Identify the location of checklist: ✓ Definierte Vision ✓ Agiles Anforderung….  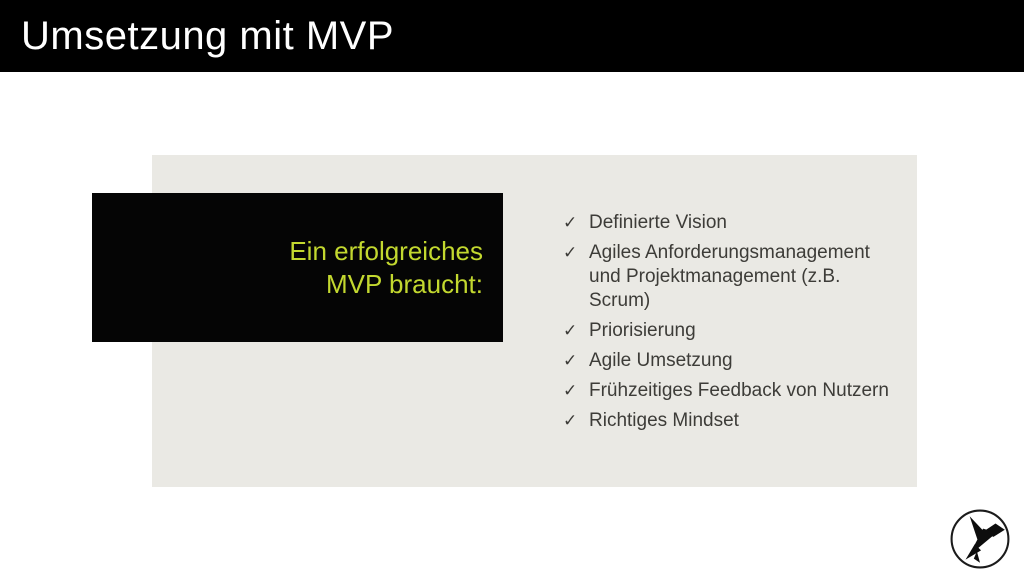
(730, 325).